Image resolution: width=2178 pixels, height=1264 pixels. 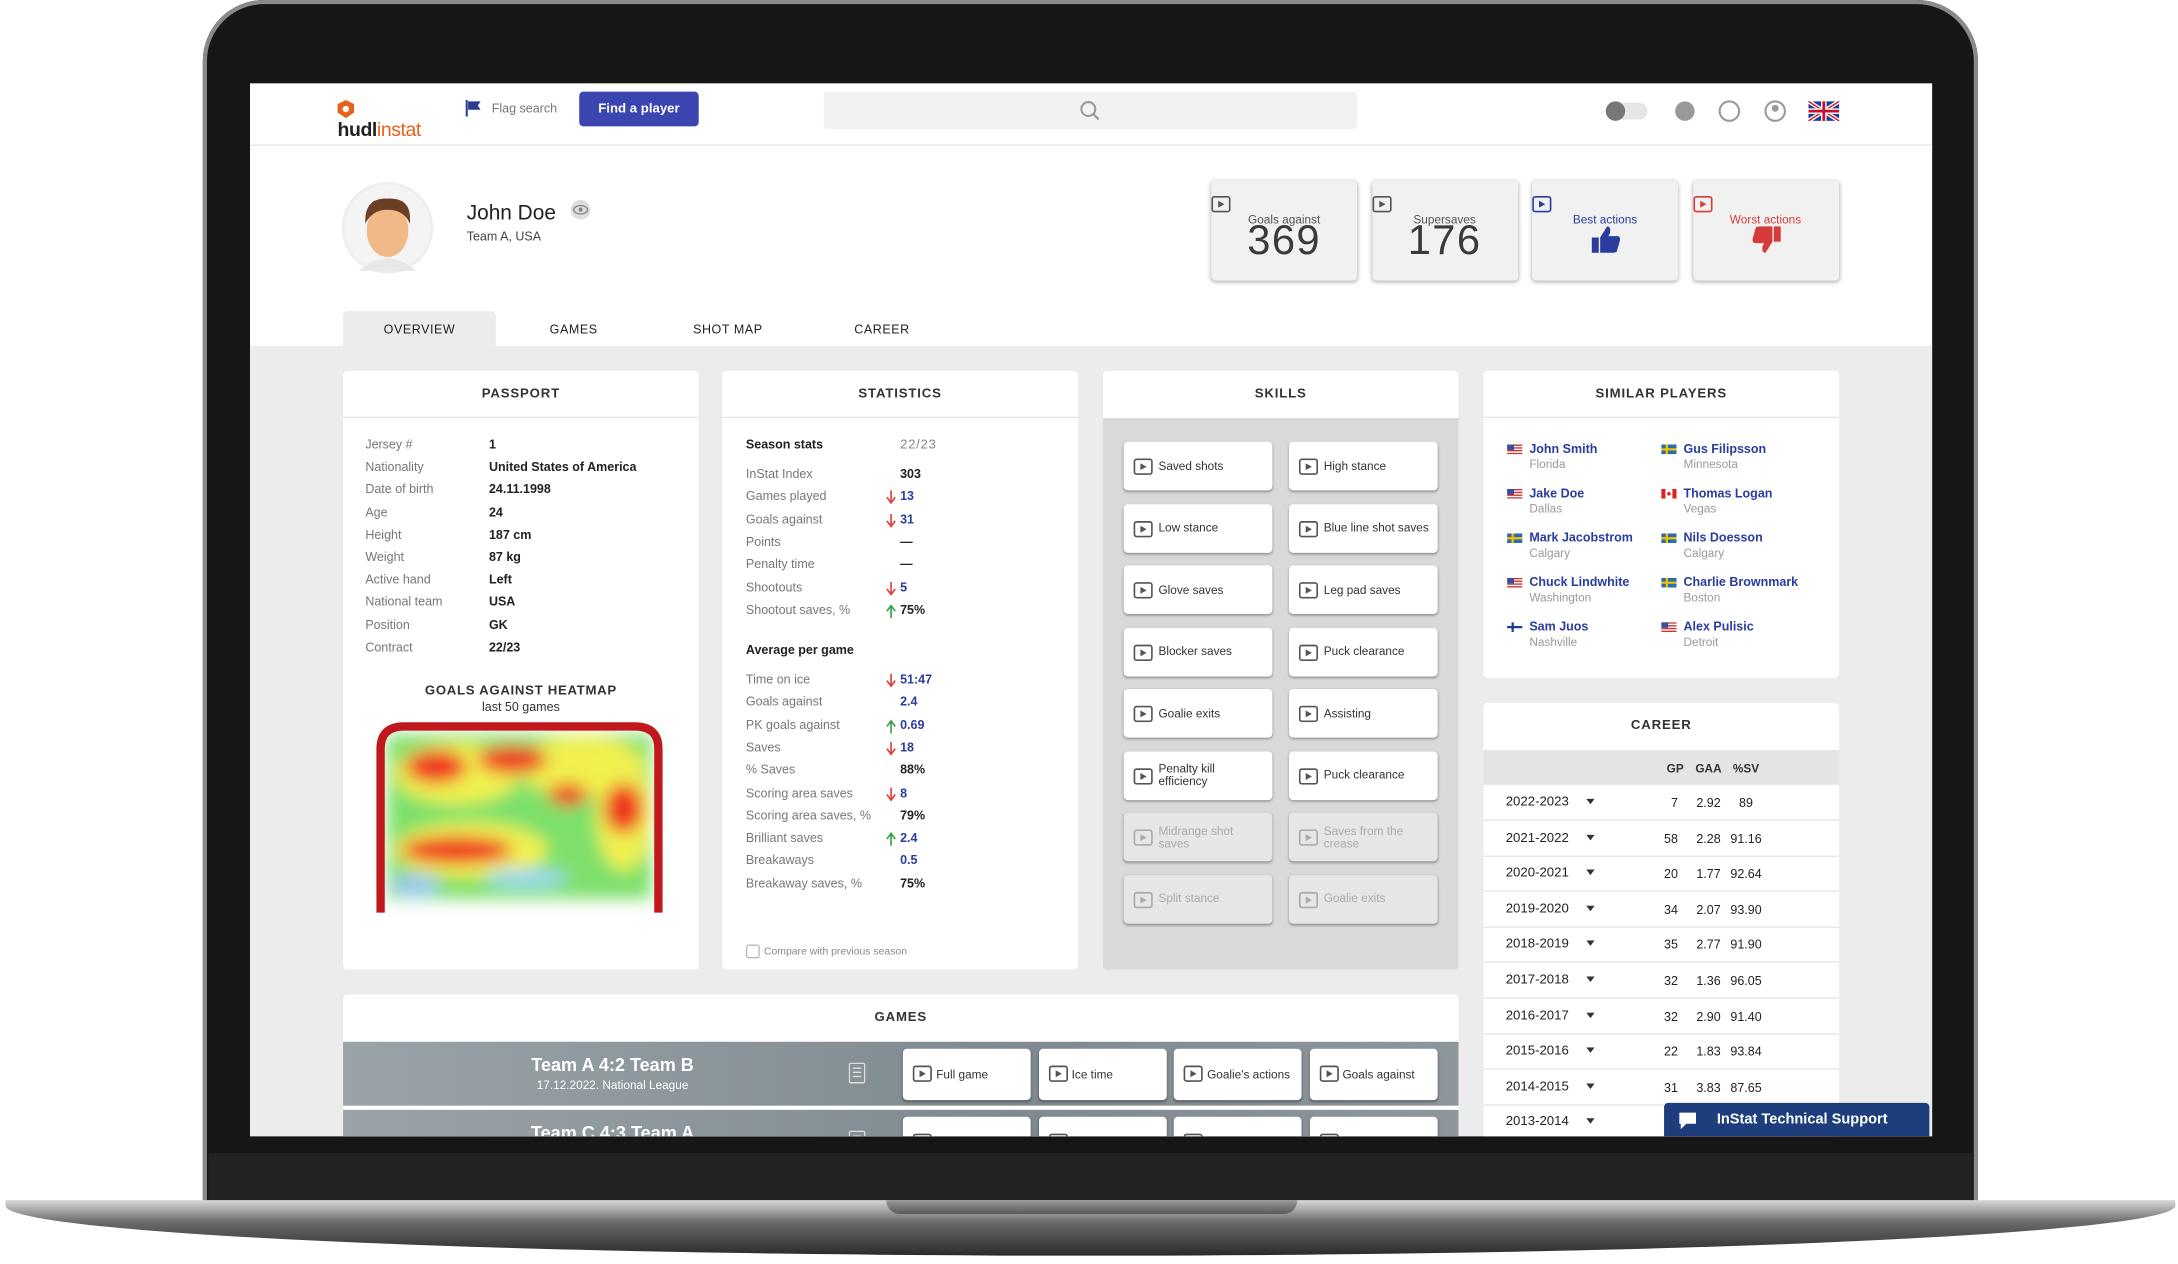 What do you see at coordinates (379, 120) in the screenshot?
I see `logo: hudlinstat` at bounding box center [379, 120].